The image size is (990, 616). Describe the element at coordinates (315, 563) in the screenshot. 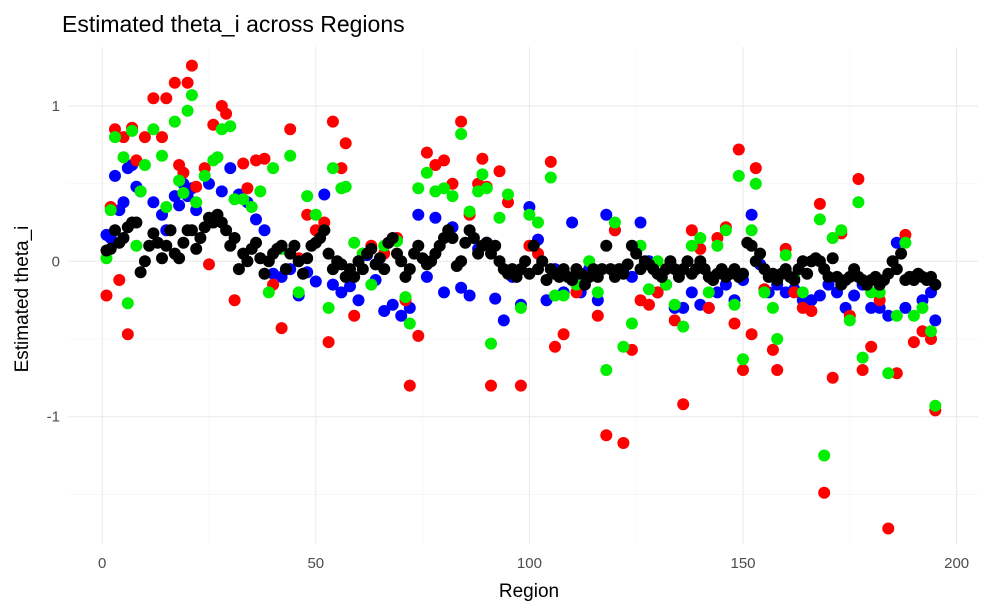

I see `x-tick-label: 50` at that location.